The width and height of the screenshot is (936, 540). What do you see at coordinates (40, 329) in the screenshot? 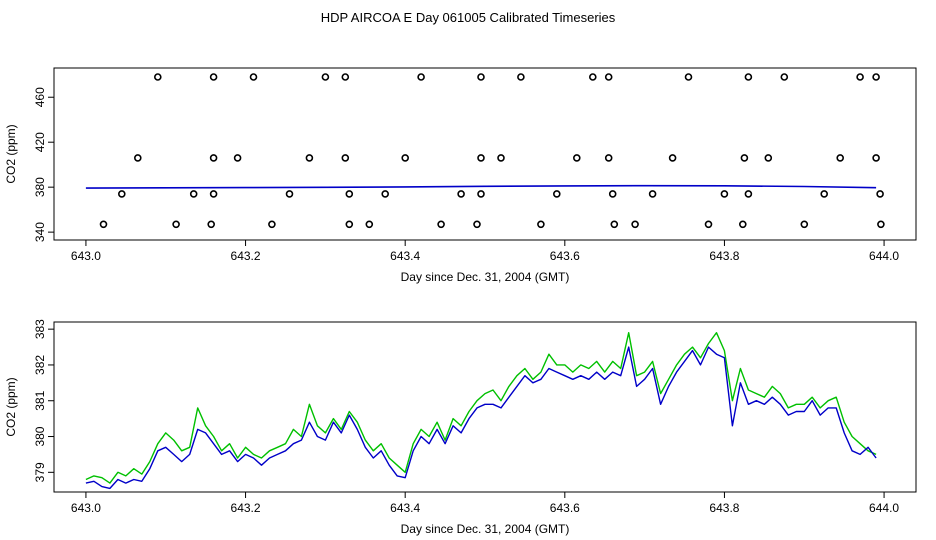
I see `y-tick-label: 383` at bounding box center [40, 329].